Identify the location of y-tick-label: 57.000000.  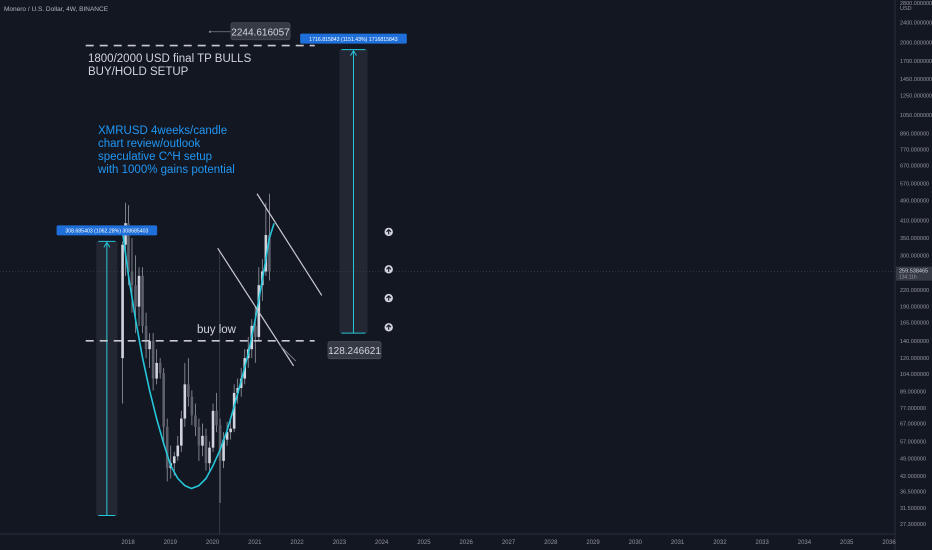
(913, 443).